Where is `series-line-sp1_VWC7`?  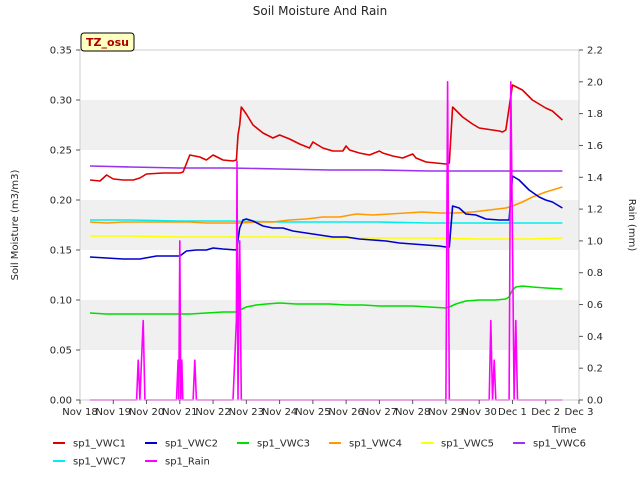 series-line-sp1_VWC7 is located at coordinates (326, 221).